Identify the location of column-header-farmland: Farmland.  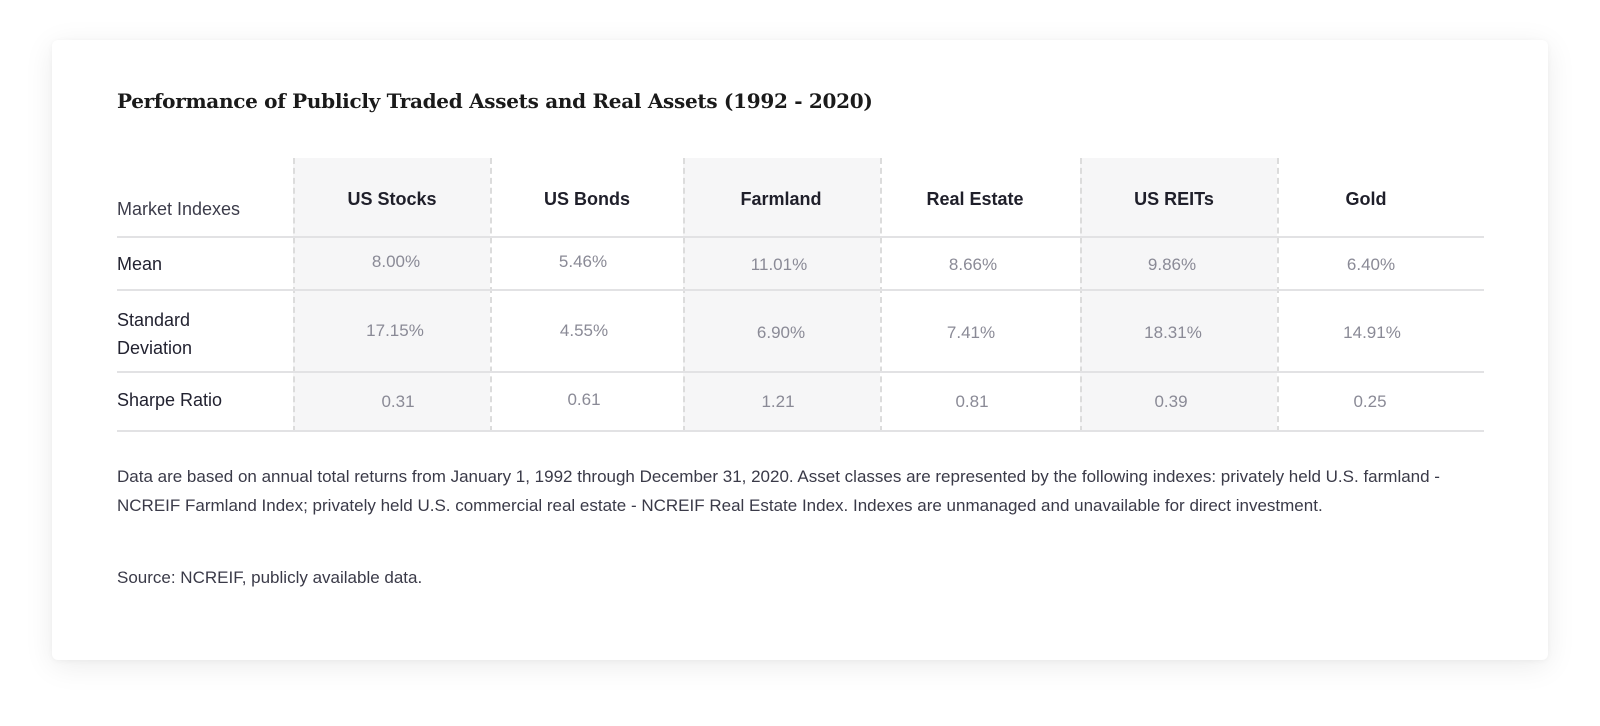
(781, 199).